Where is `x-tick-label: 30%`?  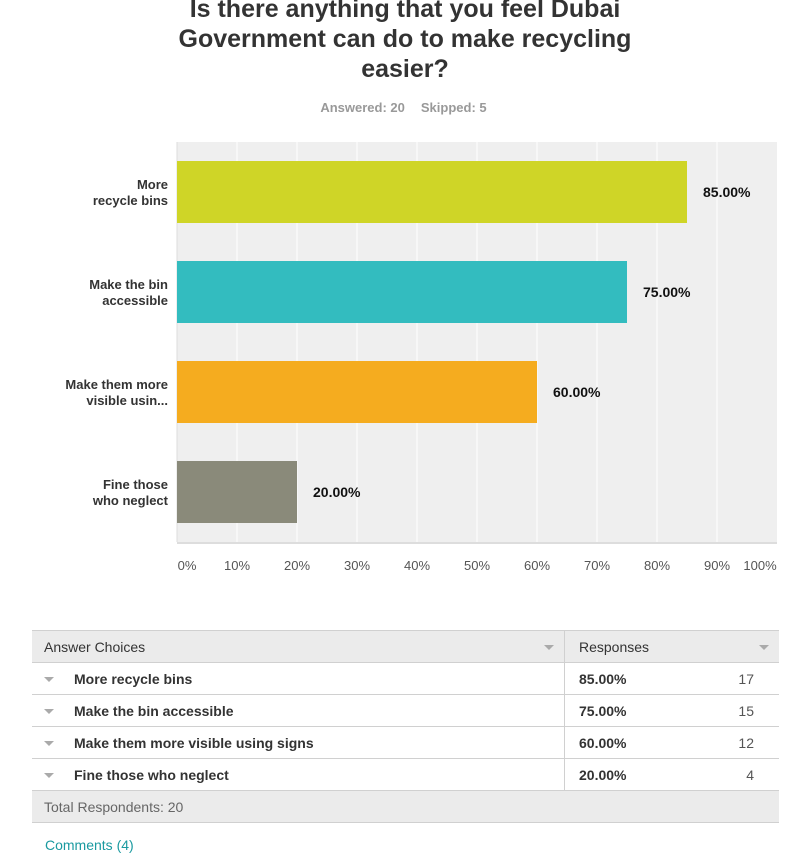 x-tick-label: 30% is located at coordinates (357, 565).